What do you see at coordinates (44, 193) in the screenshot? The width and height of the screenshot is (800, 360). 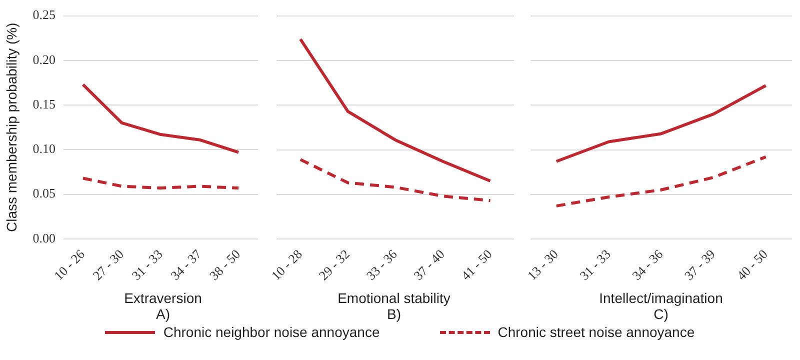 I see `y-tick-label: 0.05` at bounding box center [44, 193].